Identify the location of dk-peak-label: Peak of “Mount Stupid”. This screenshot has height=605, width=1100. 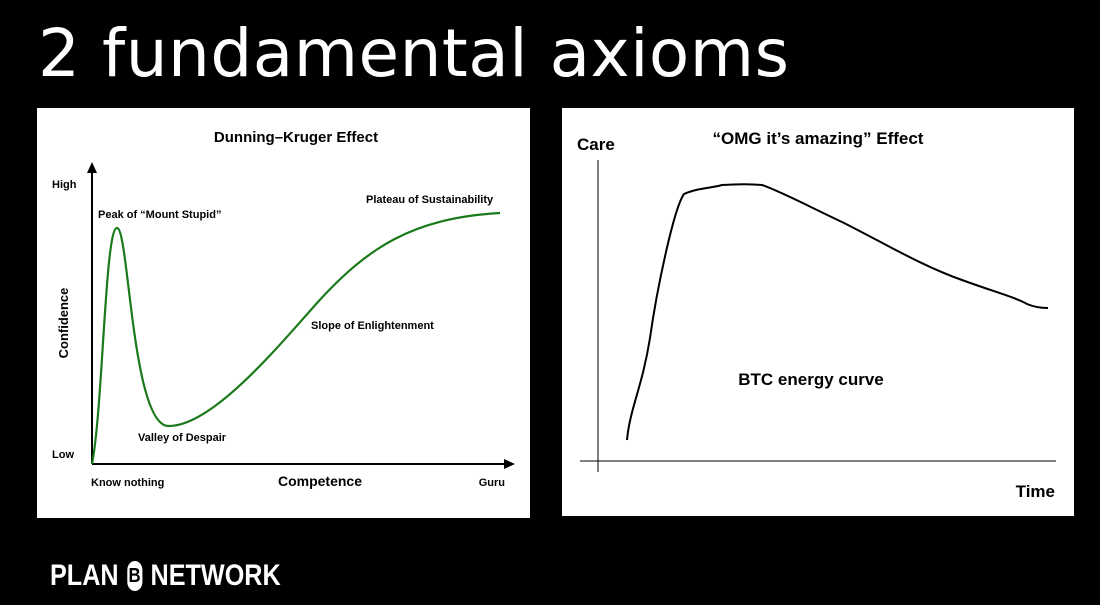
(159, 215).